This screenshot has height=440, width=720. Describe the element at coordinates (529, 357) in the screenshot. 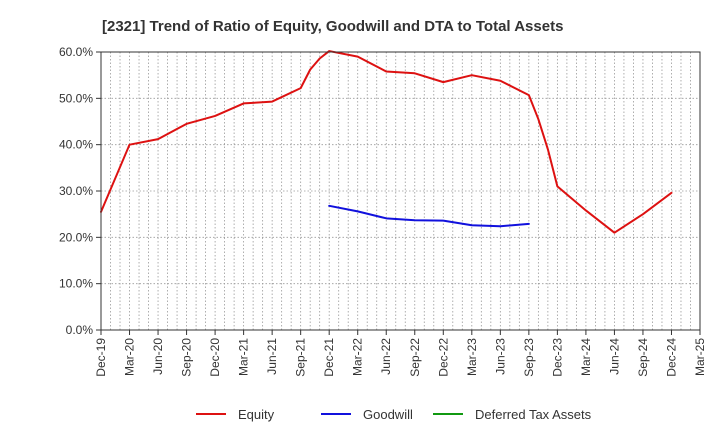

I see `x-tick-label: Sep-23` at that location.